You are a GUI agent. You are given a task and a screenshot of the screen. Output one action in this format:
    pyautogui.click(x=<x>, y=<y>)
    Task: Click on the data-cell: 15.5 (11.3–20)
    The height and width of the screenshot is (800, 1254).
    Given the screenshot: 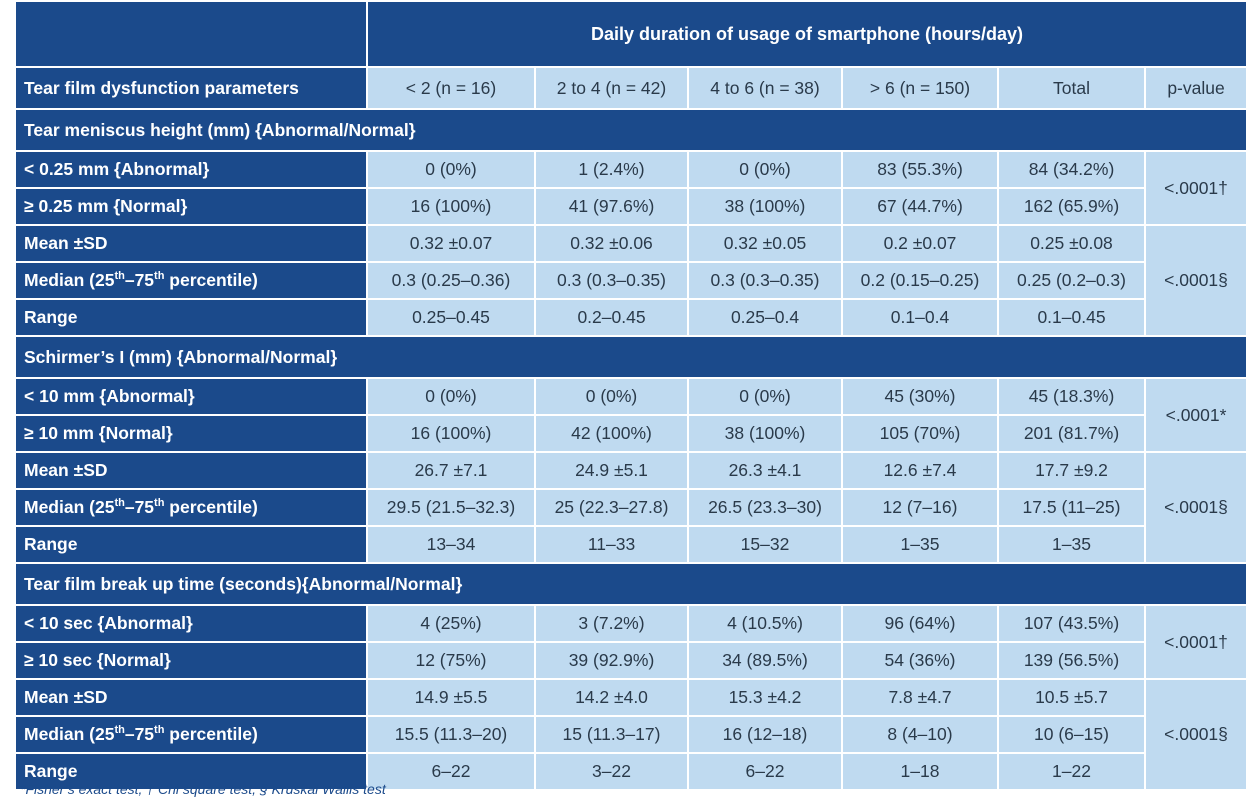 What is the action you would take?
    pyautogui.click(x=451, y=734)
    